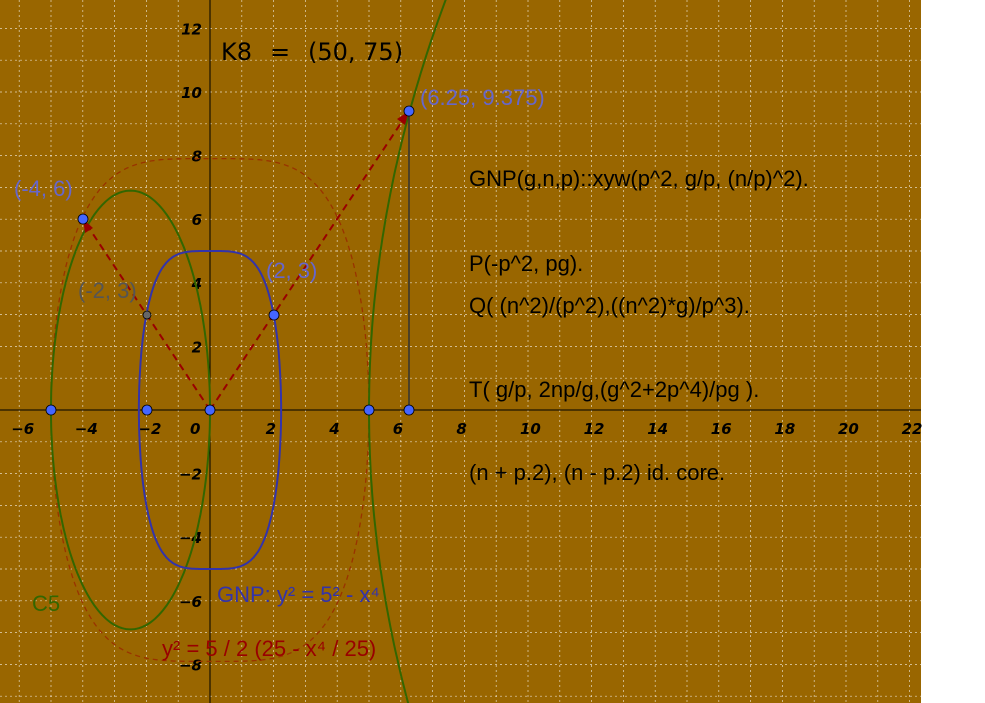 The width and height of the screenshot is (985, 703). Describe the element at coordinates (149, 429) in the screenshot. I see `x-tick-label: −2` at that location.